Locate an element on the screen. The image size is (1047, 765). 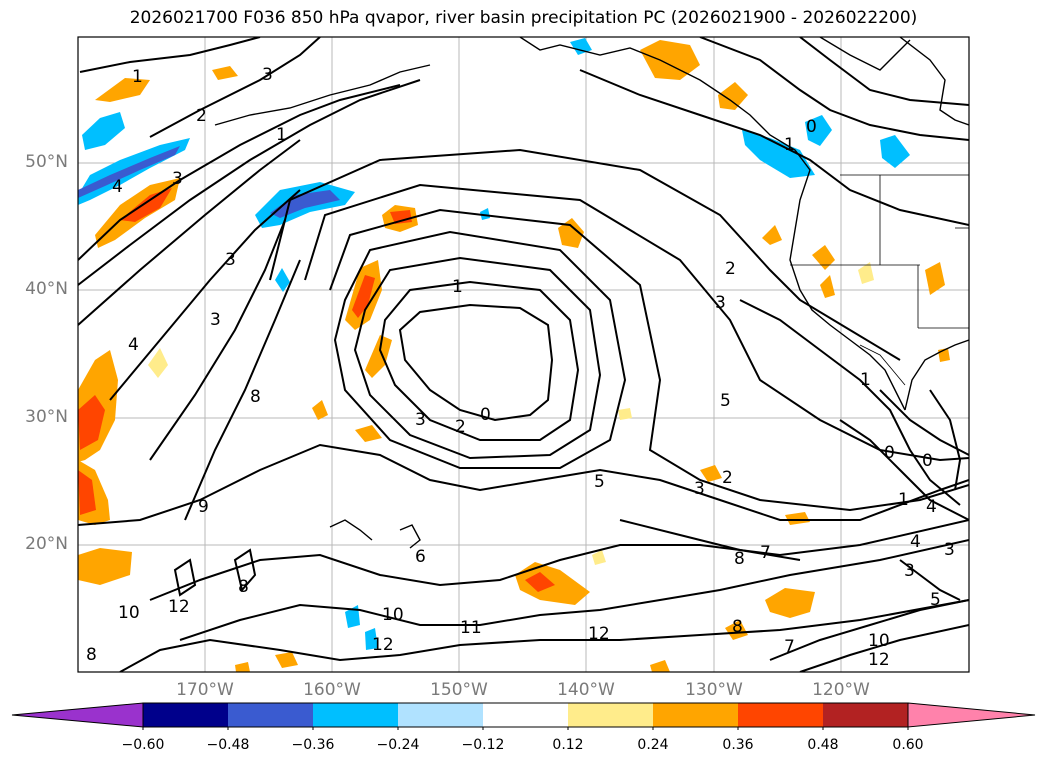
contour-label: 9 is located at coordinates (203, 507).